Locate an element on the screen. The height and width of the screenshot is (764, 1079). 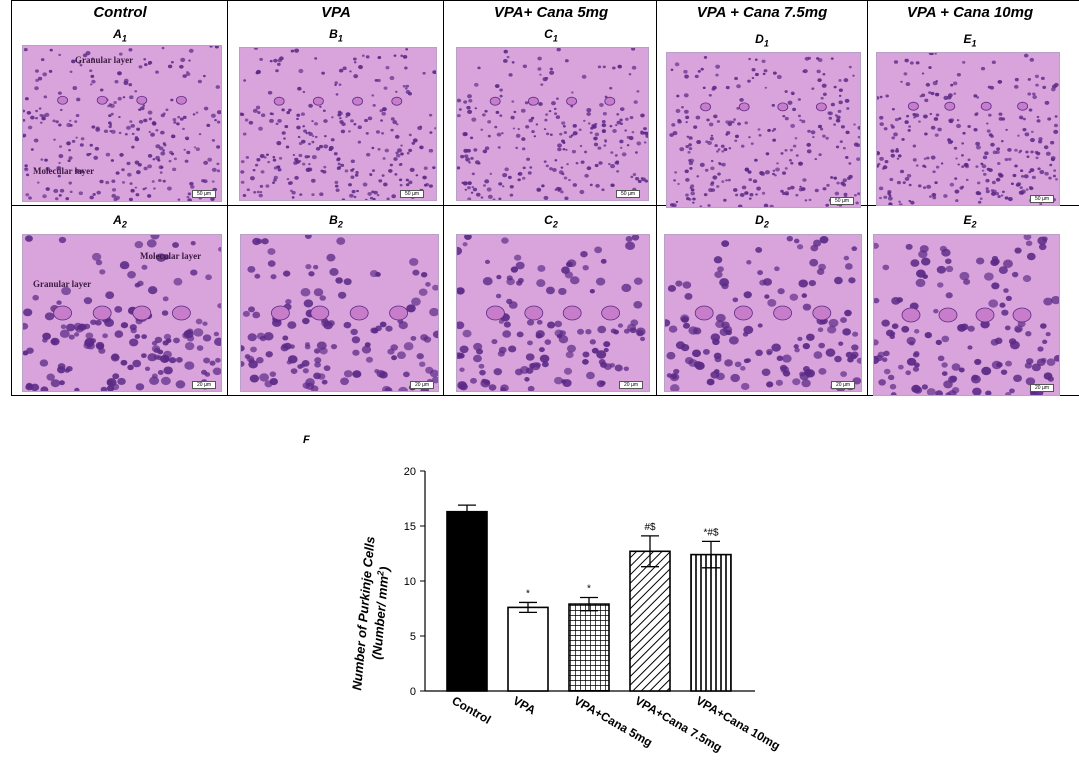
grid-row-divider is located at coordinates (545, 205).